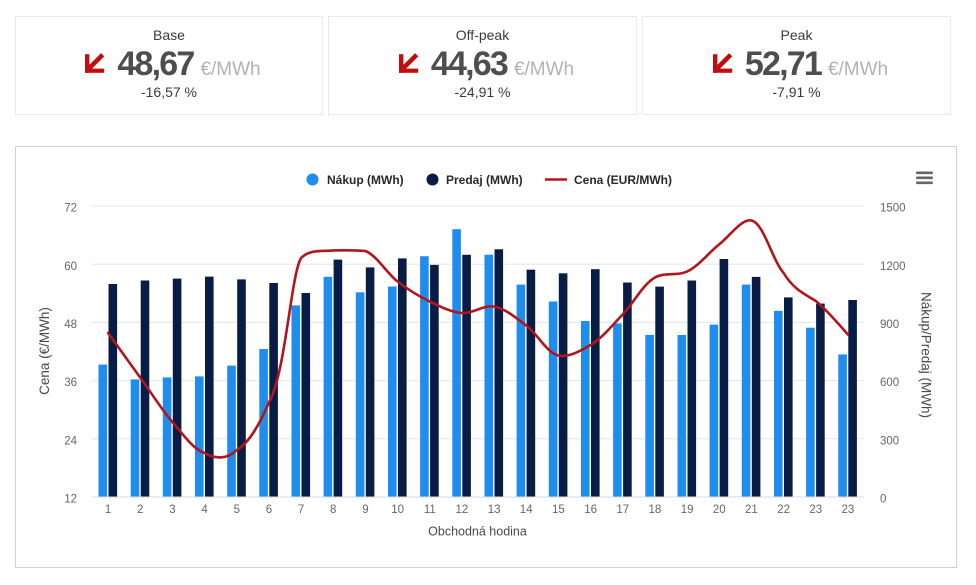 The width and height of the screenshot is (976, 585). I want to click on svg-text: 600, so click(889, 383).